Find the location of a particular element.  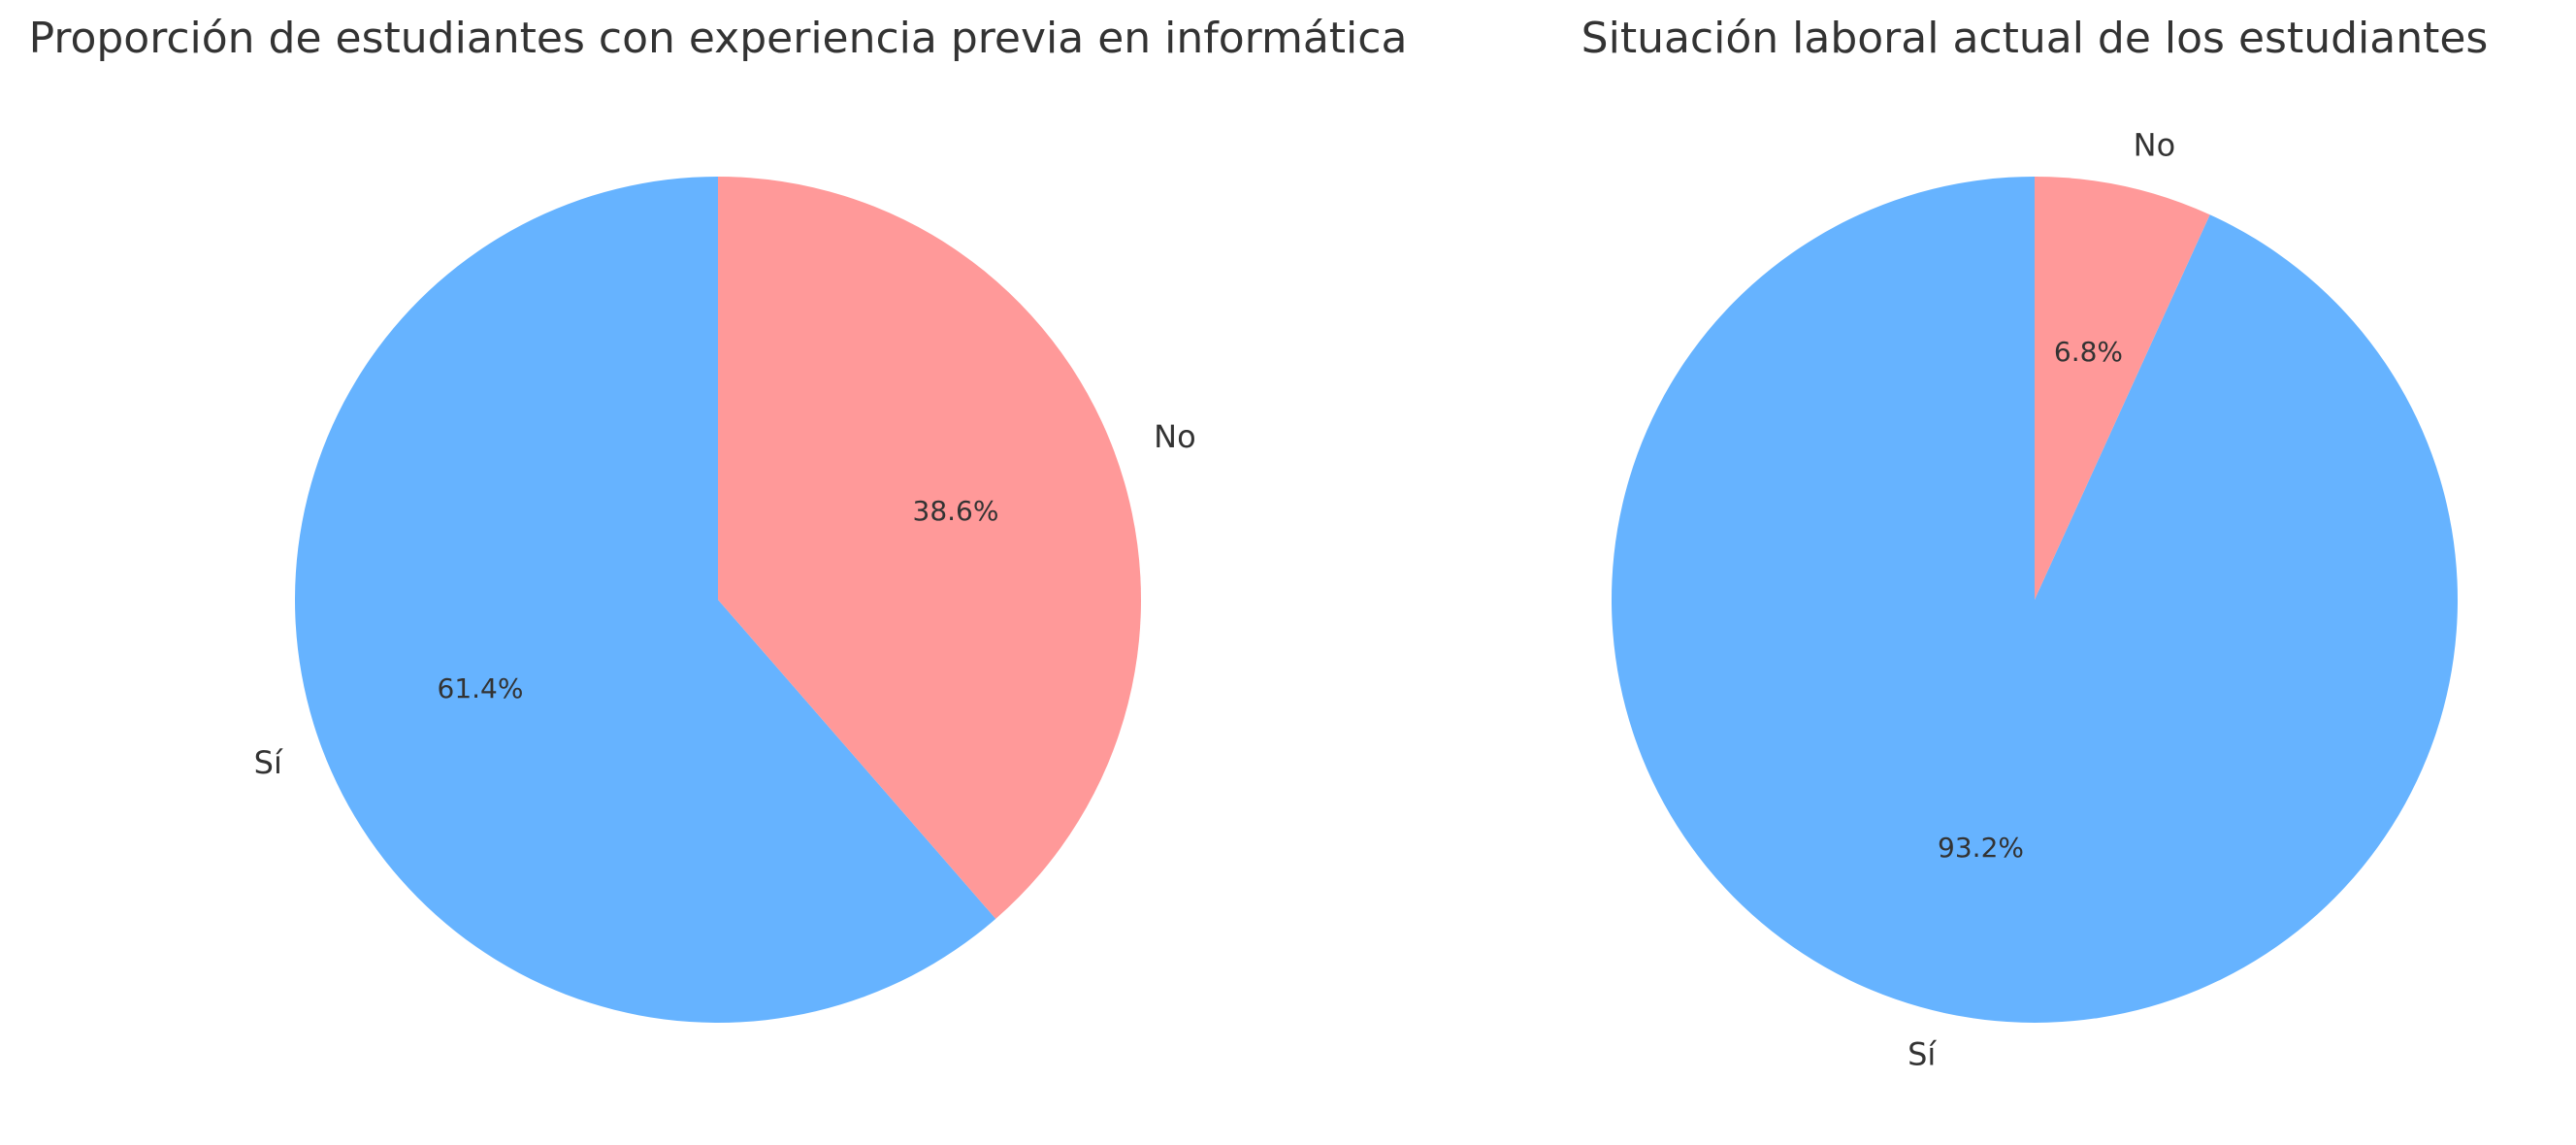

slice-label-experiencia-previa-no: No is located at coordinates (1175, 436).